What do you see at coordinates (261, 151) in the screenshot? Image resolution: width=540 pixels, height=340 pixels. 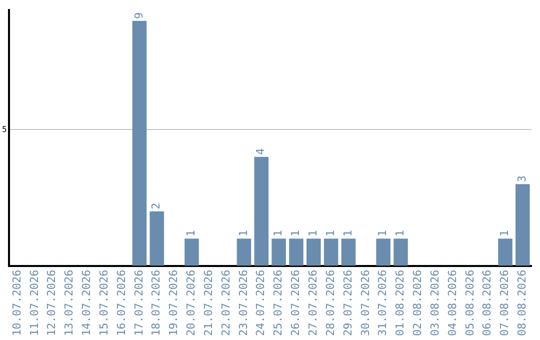 I see `data-label: 4` at bounding box center [261, 151].